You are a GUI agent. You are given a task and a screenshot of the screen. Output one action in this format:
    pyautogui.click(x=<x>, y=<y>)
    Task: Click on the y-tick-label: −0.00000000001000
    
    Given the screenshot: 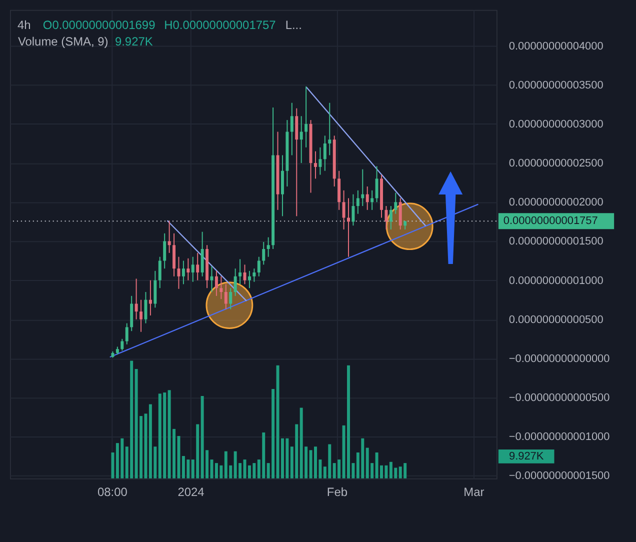 What is the action you would take?
    pyautogui.click(x=559, y=437)
    